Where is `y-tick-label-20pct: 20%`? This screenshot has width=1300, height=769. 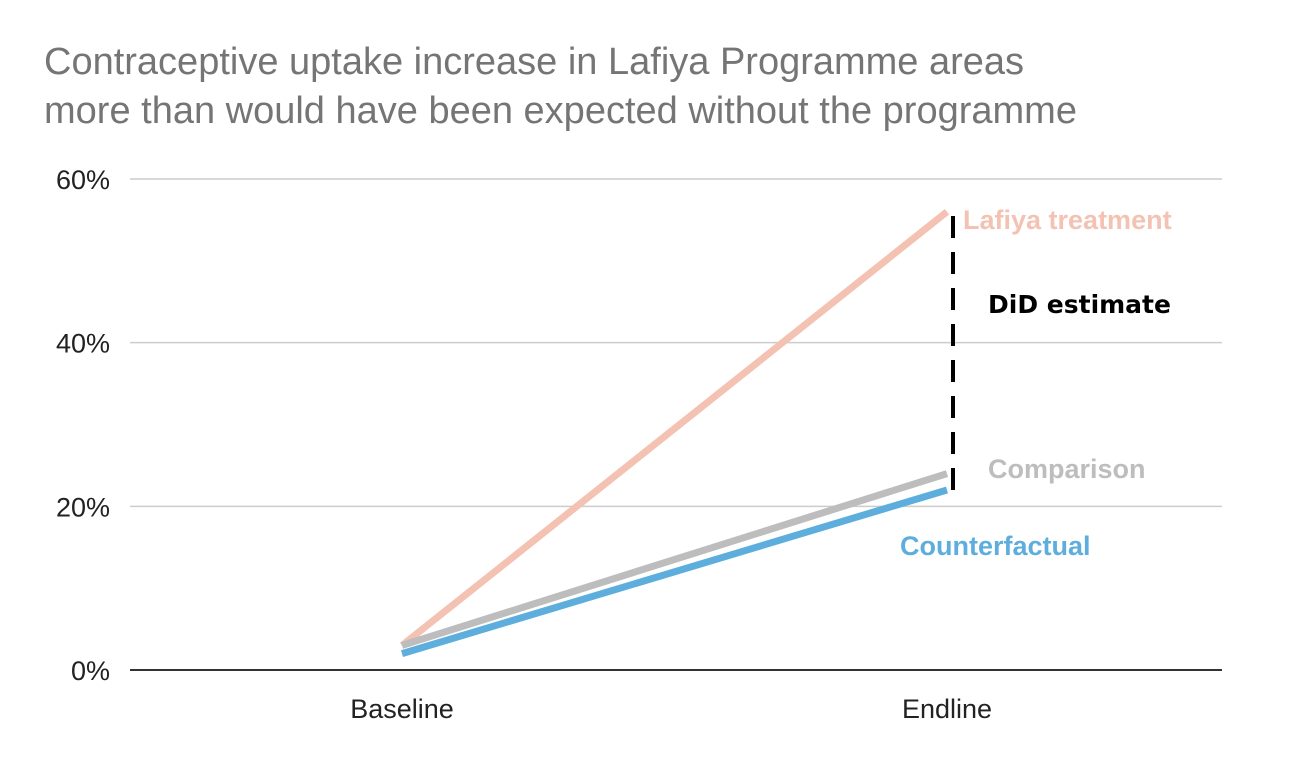
y-tick-label-20pct: 20% is located at coordinates (83, 507).